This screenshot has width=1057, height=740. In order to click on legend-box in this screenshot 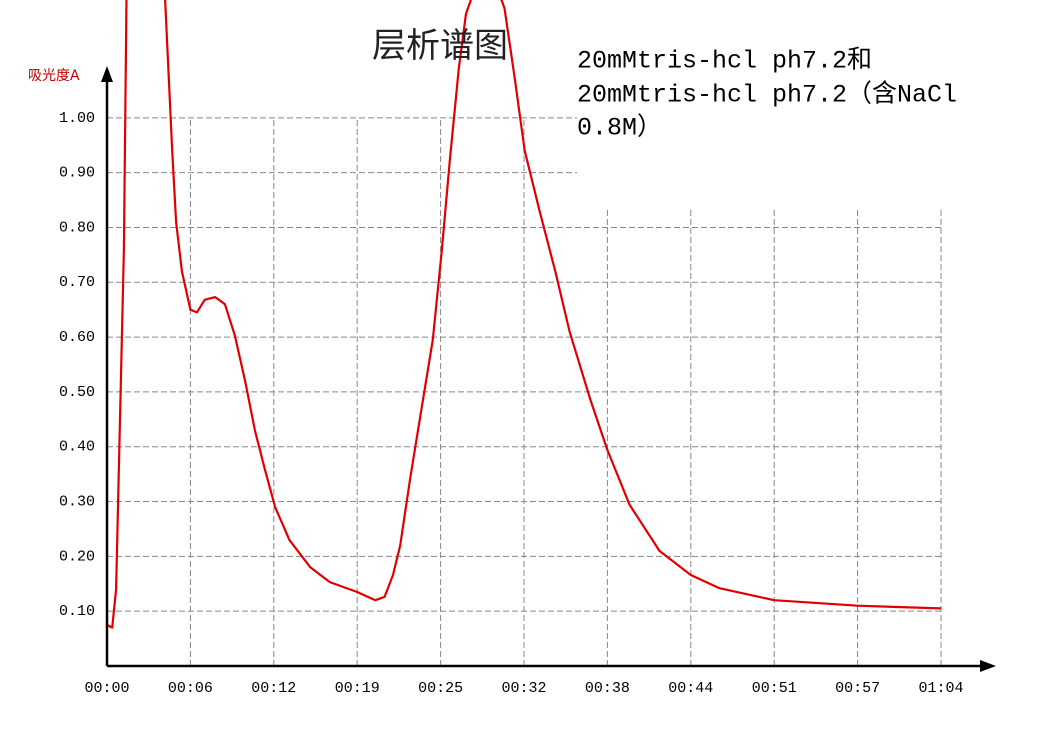, I will do `click(797, 124)`.